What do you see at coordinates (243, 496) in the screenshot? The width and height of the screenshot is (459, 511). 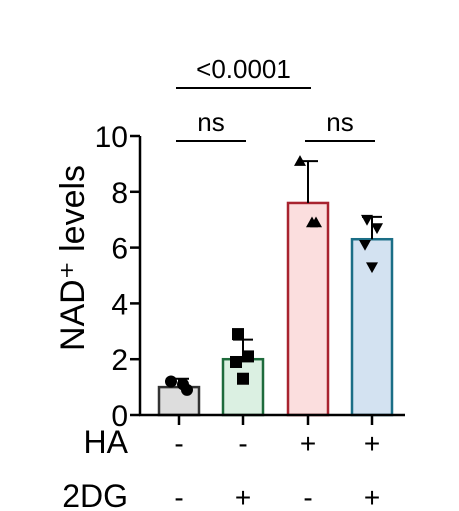 I see `condition-2dg-2: +` at bounding box center [243, 496].